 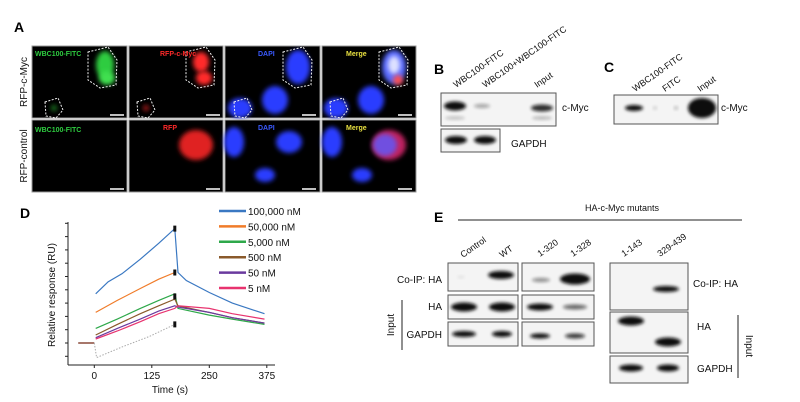 What do you see at coordinates (424, 335) in the screenshot?
I see `row-label-gapdh: GAPDH` at bounding box center [424, 335].